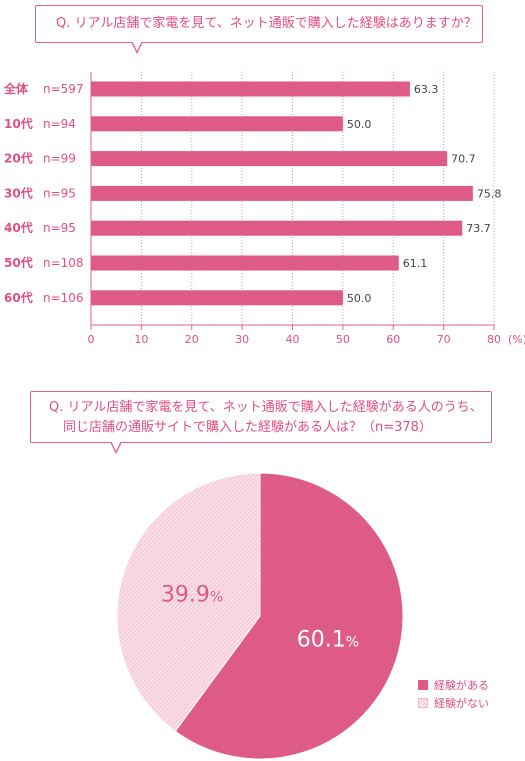  Describe the element at coordinates (18, 158) in the screenshot. I see `category-label: 20代` at that location.